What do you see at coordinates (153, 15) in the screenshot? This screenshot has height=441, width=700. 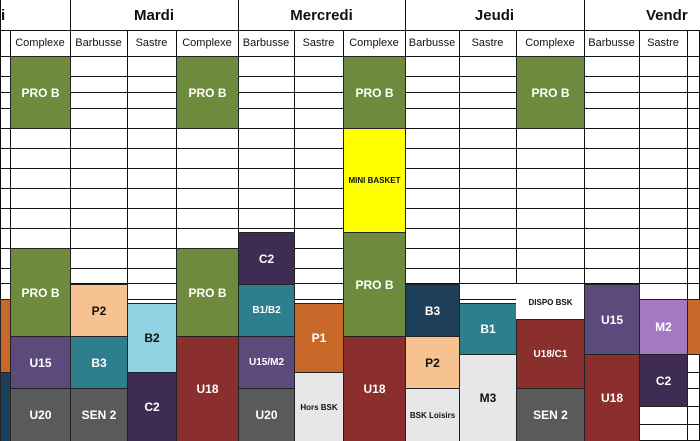 I see `day-header-1: Mardi` at bounding box center [153, 15].